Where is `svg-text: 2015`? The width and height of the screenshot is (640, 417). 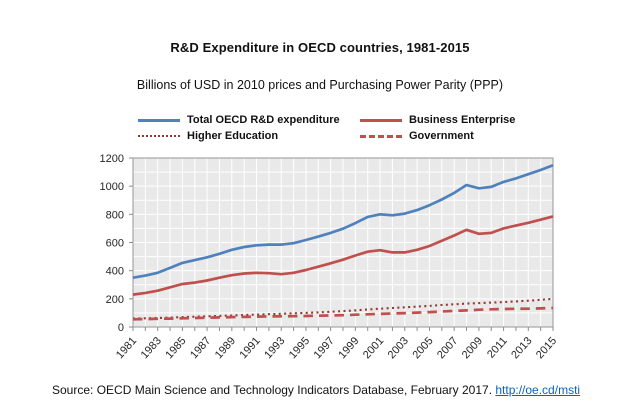 svg-text: 2015 is located at coordinates (546, 348).